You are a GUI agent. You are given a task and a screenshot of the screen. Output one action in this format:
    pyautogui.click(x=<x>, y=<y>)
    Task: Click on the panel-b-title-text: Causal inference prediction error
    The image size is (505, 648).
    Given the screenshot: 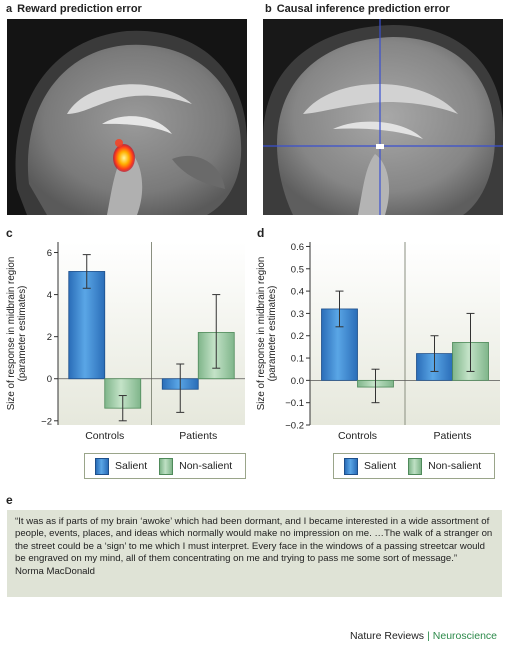 What is the action you would take?
    pyautogui.click(x=363, y=9)
    